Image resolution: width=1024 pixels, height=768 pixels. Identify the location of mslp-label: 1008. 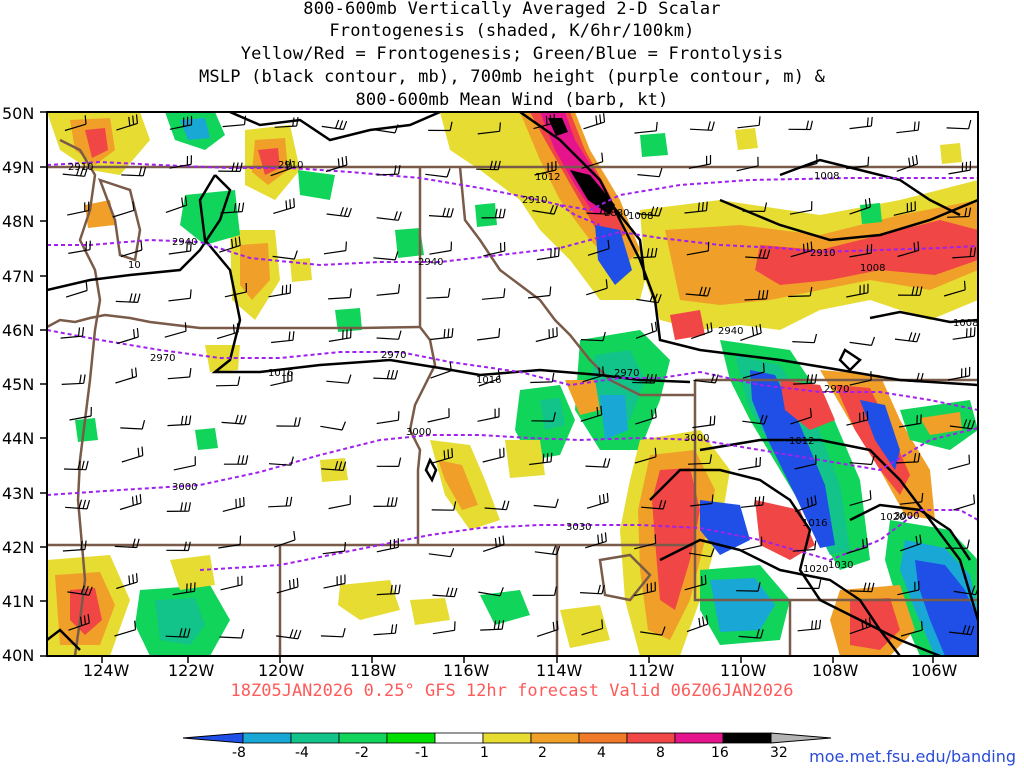
(640, 216).